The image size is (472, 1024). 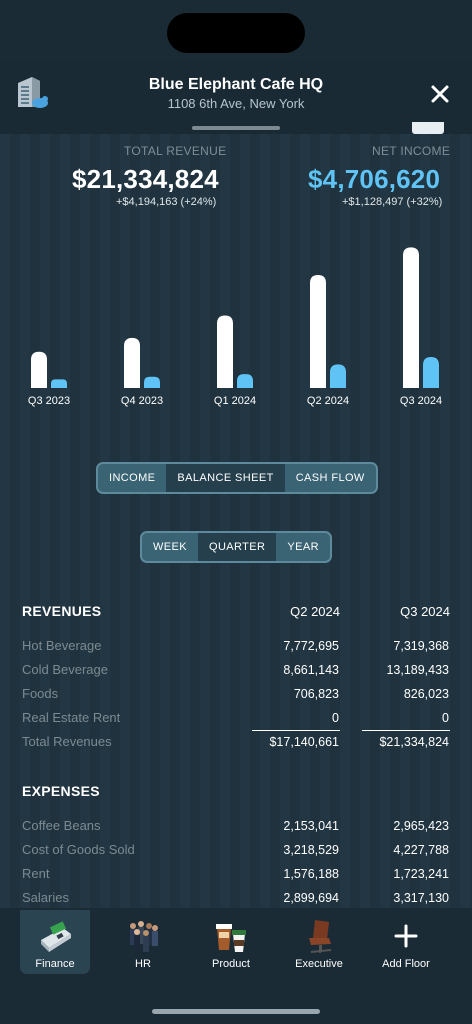 I want to click on expense-row-label: Salaries, so click(x=45, y=897).